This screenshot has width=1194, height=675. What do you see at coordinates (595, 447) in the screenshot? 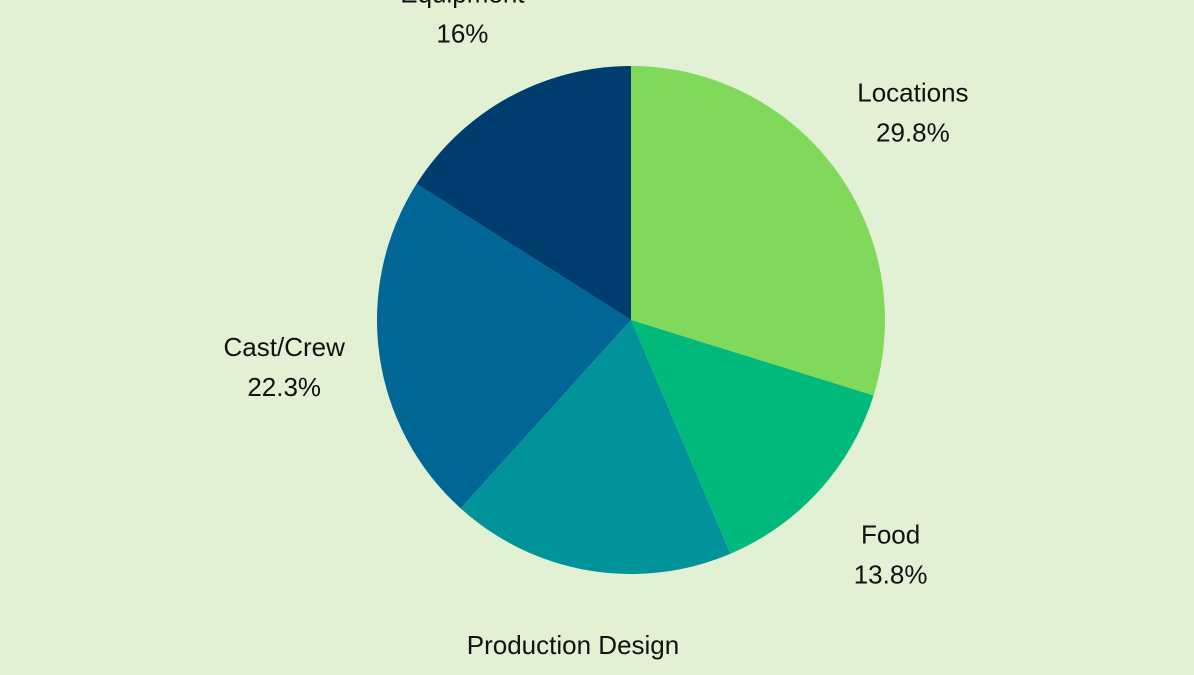
I see `pie-slice-production-design` at bounding box center [595, 447].